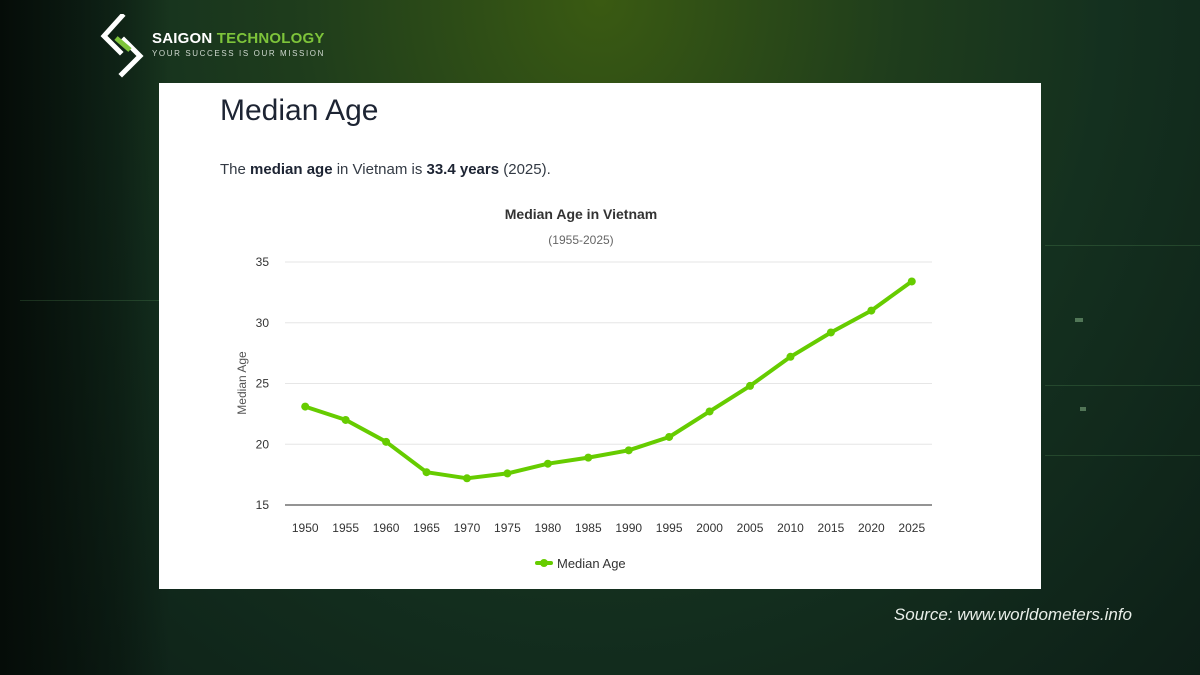 Image resolution: width=1200 pixels, height=675 pixels. What do you see at coordinates (263, 444) in the screenshot?
I see `y-tick-label: 20` at bounding box center [263, 444].